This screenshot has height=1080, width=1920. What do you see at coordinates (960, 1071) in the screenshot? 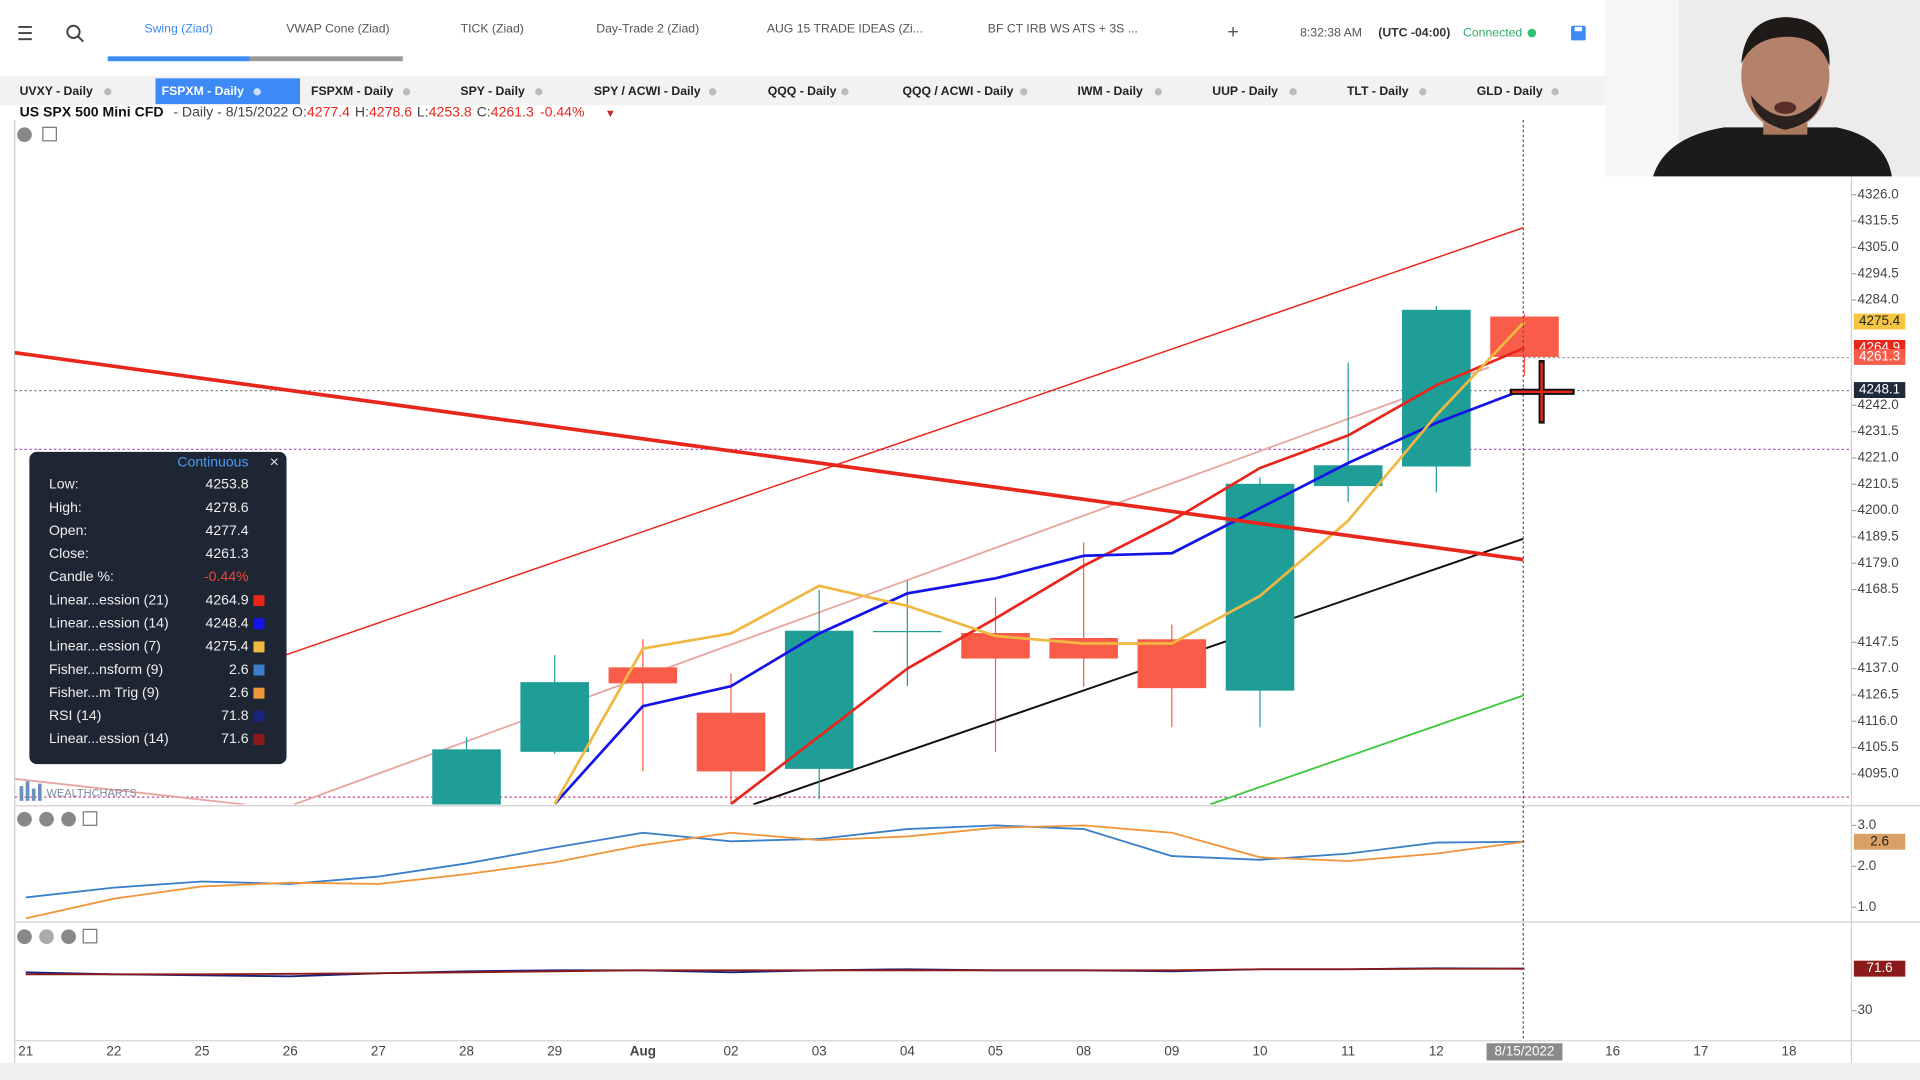
I see `status-strip` at bounding box center [960, 1071].